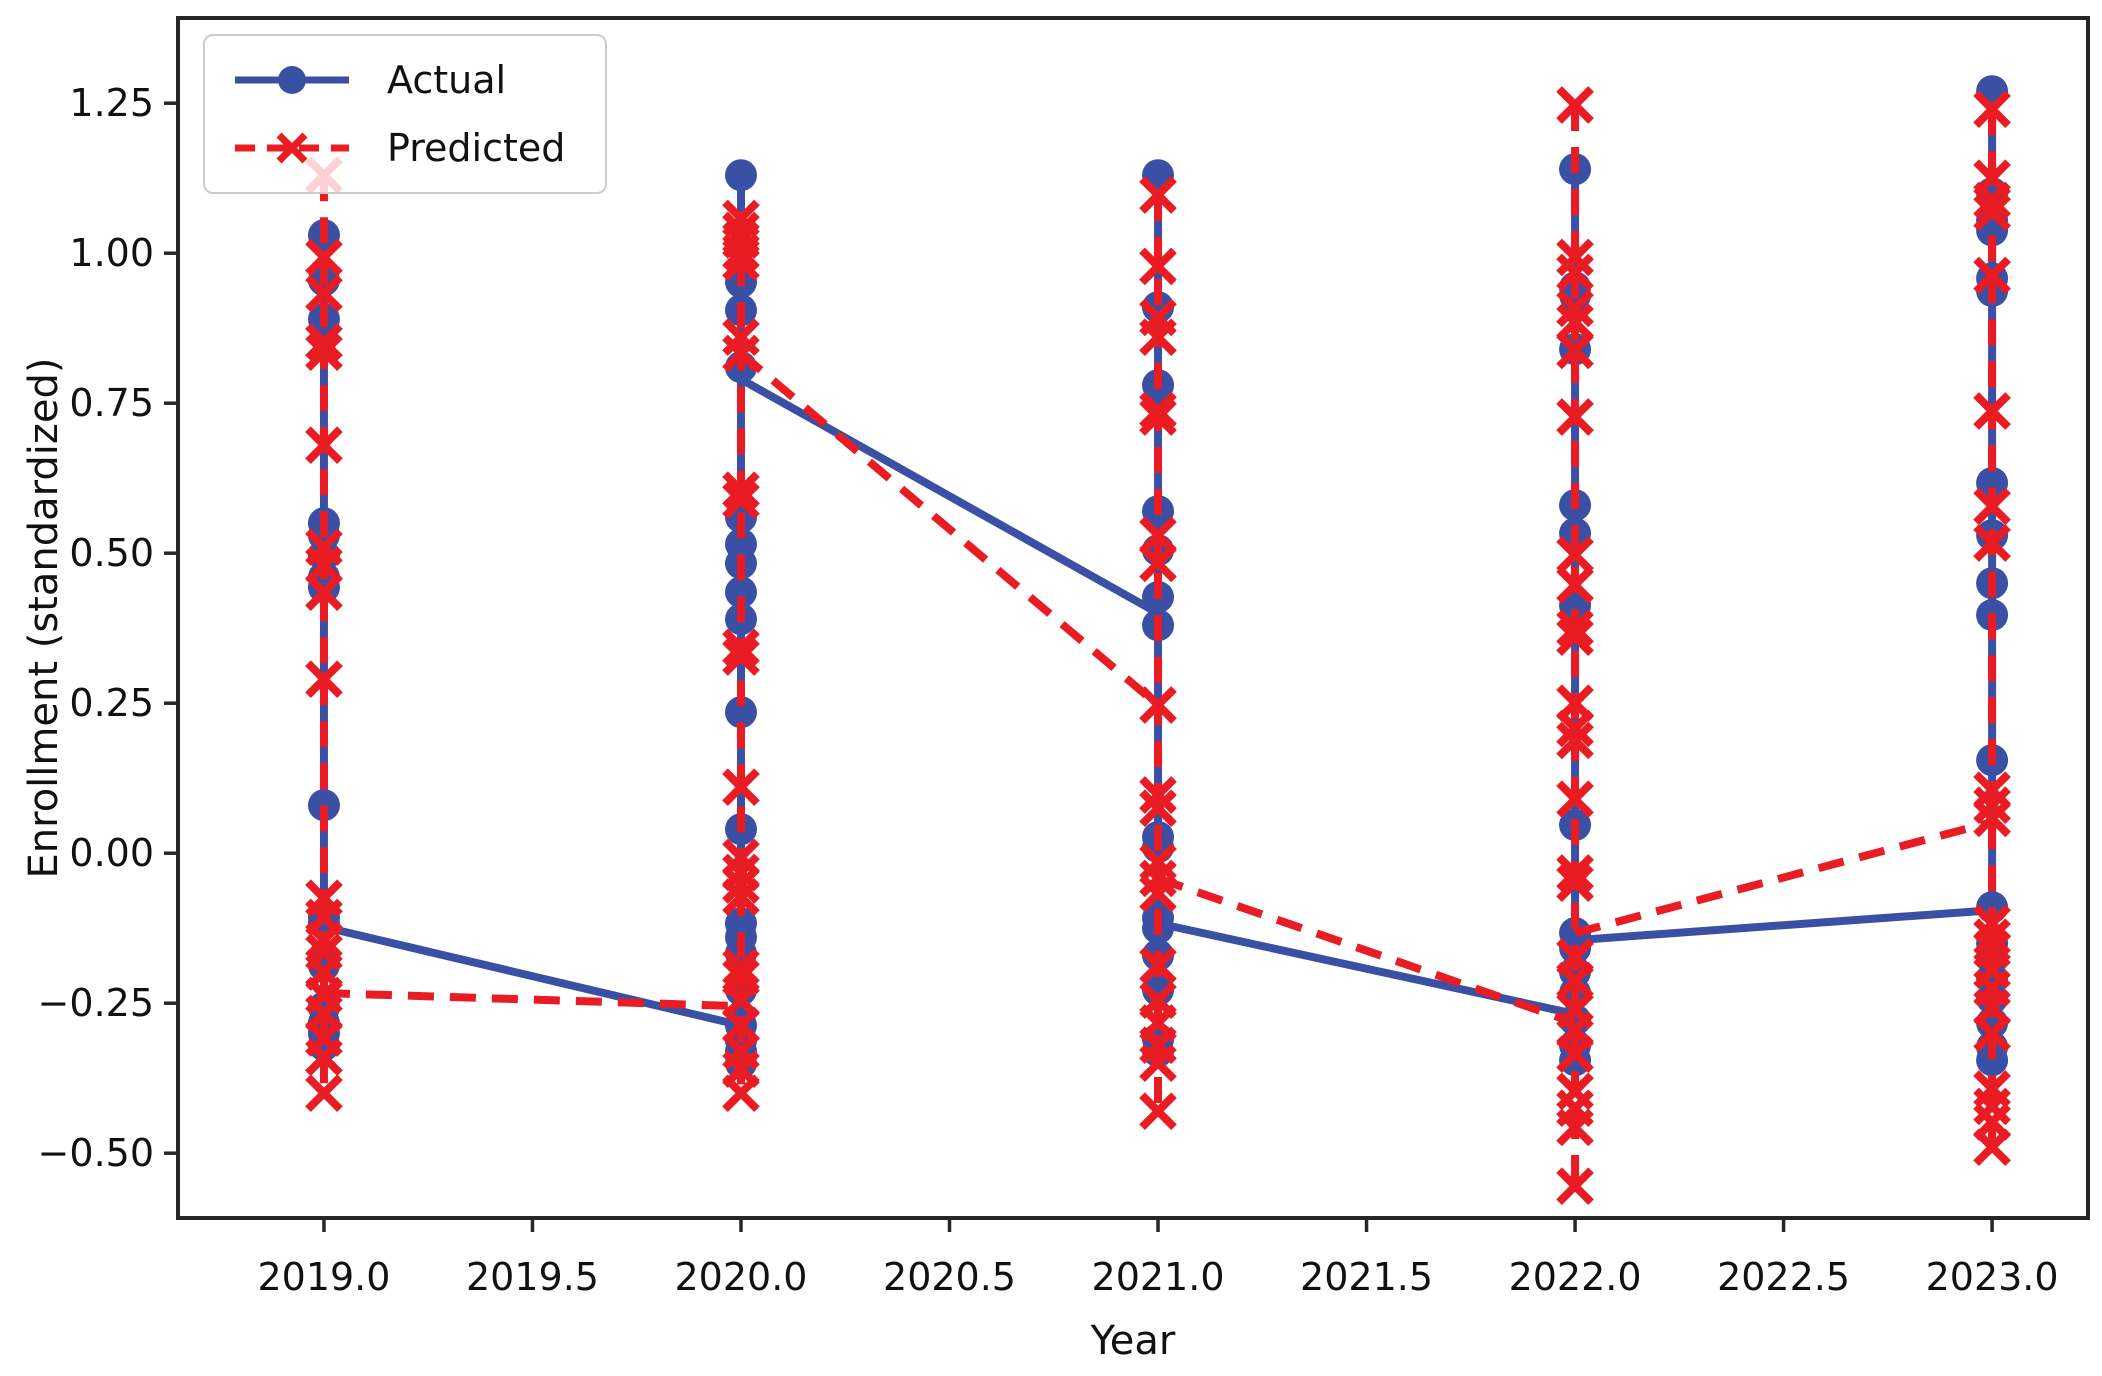 This screenshot has width=2102, height=1376. Describe the element at coordinates (949, 1277) in the screenshot. I see `svg-text: 2020.5` at that location.